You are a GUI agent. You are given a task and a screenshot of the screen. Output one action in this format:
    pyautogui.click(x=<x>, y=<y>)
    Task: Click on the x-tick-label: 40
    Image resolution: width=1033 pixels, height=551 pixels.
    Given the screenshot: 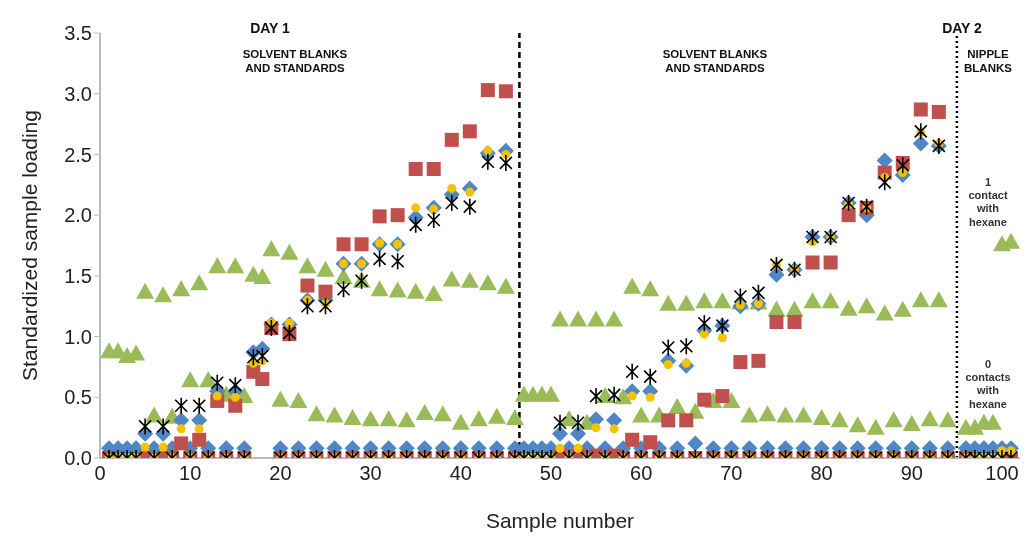 What is the action you would take?
    pyautogui.click(x=460, y=473)
    